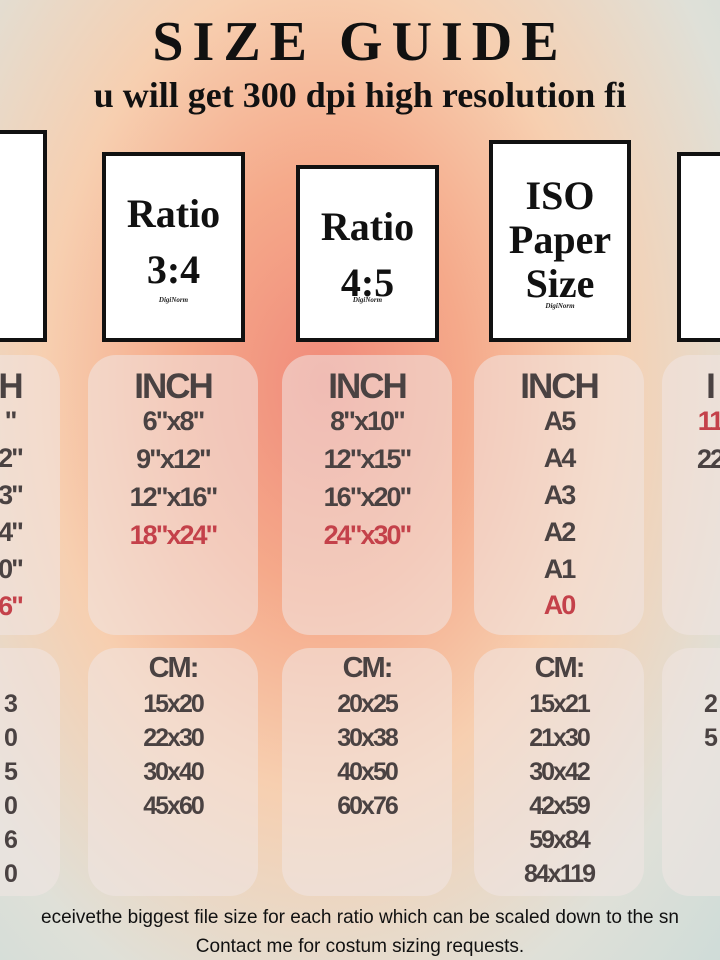 Image resolution: width=720 pixels, height=960 pixels. Describe the element at coordinates (368, 421) in the screenshot. I see `inch-size: 8"x10"` at that location.